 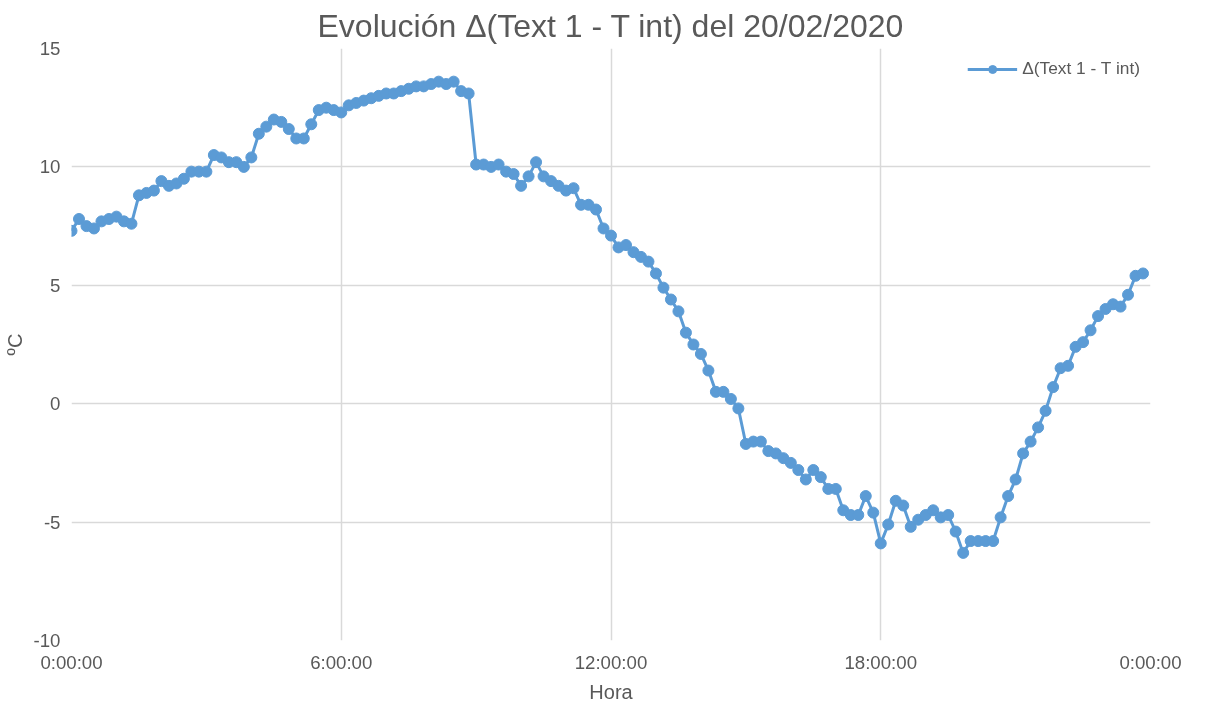 What do you see at coordinates (611, 662) in the screenshot?
I see `x-tick-label: 12:00:00` at bounding box center [611, 662].